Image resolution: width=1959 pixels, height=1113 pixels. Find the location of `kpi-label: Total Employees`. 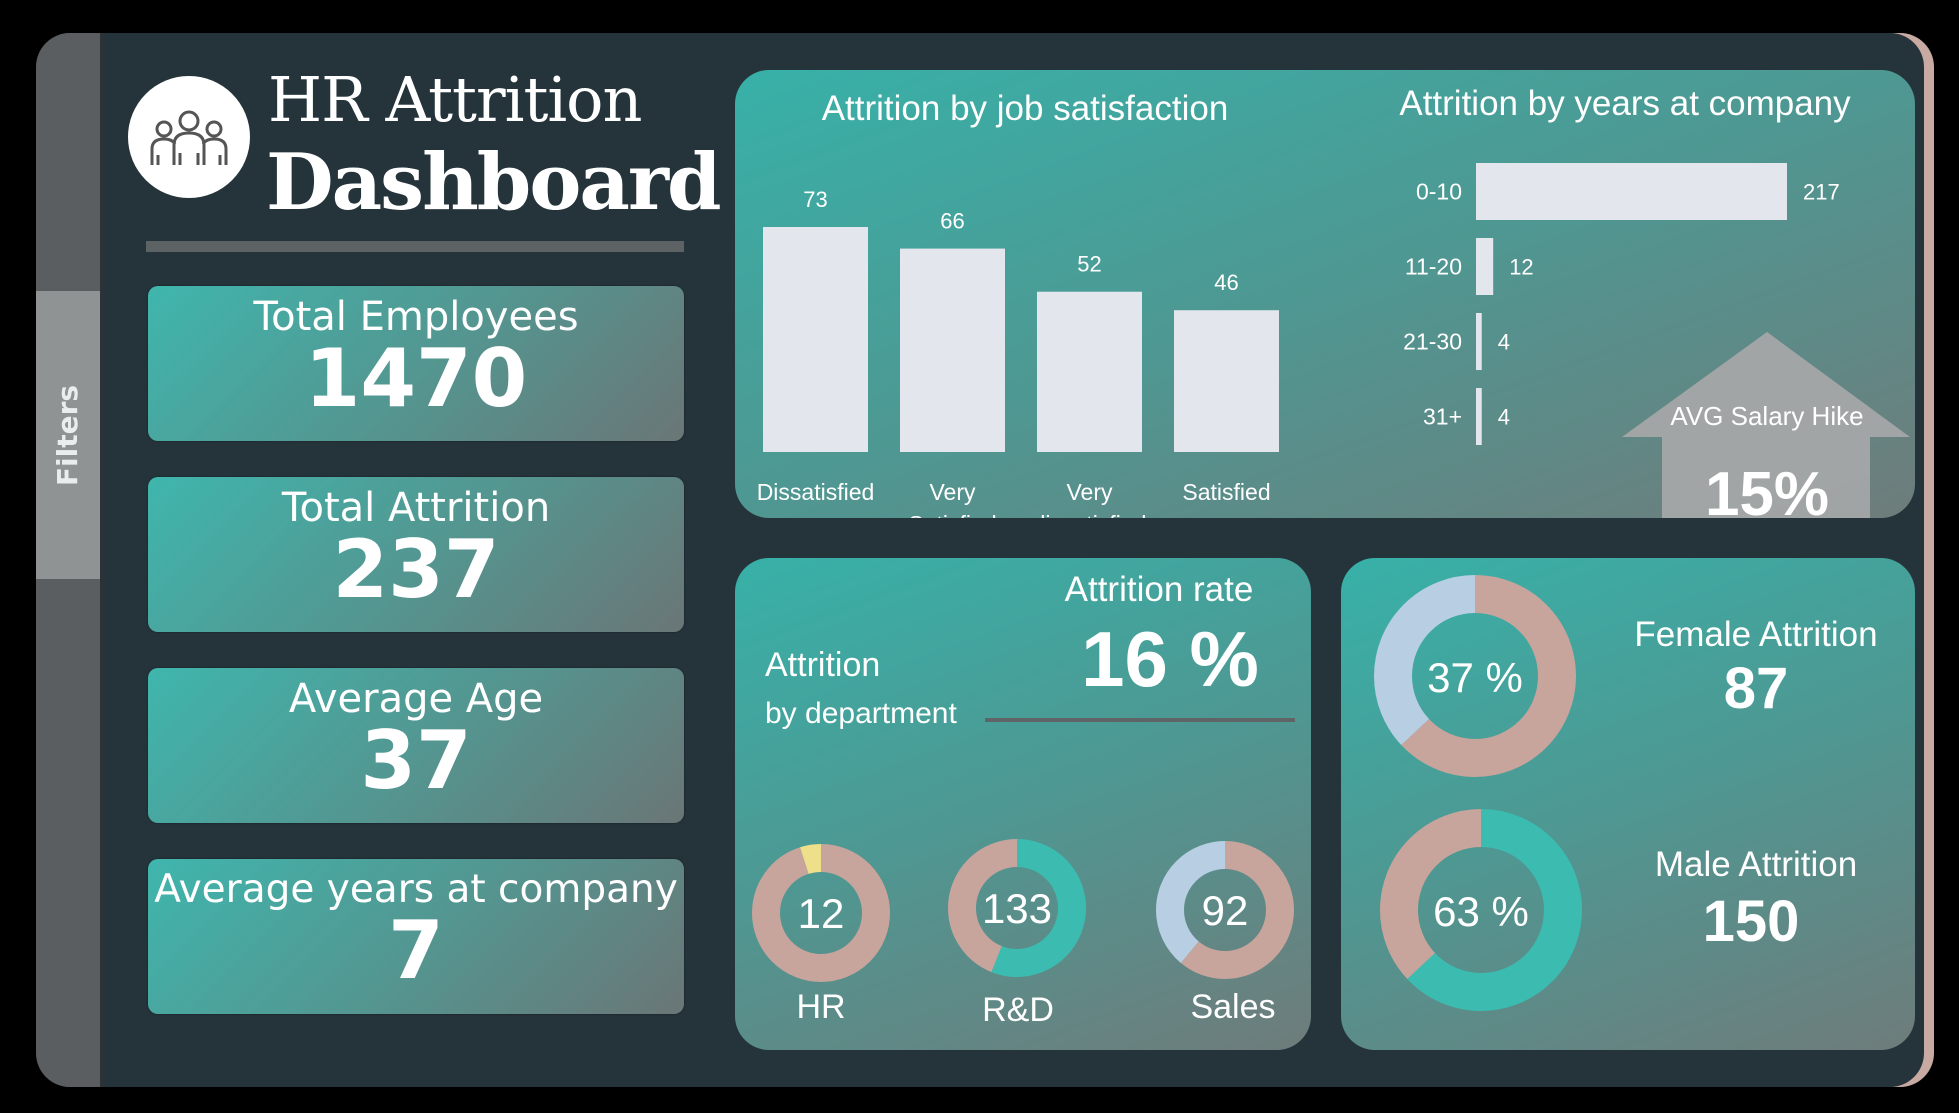

kpi-label: Total Employees is located at coordinates (416, 317).